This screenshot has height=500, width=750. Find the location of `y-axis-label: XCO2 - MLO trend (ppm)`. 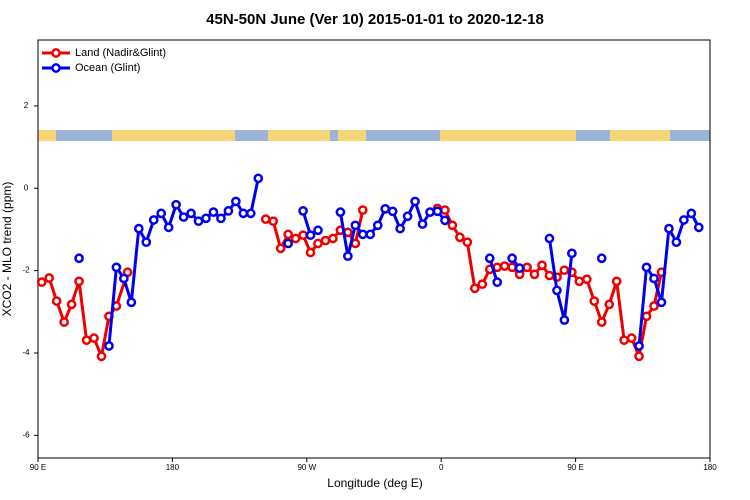

y-axis-label: XCO2 - MLO trend (ppm) is located at coordinates (7, 249).